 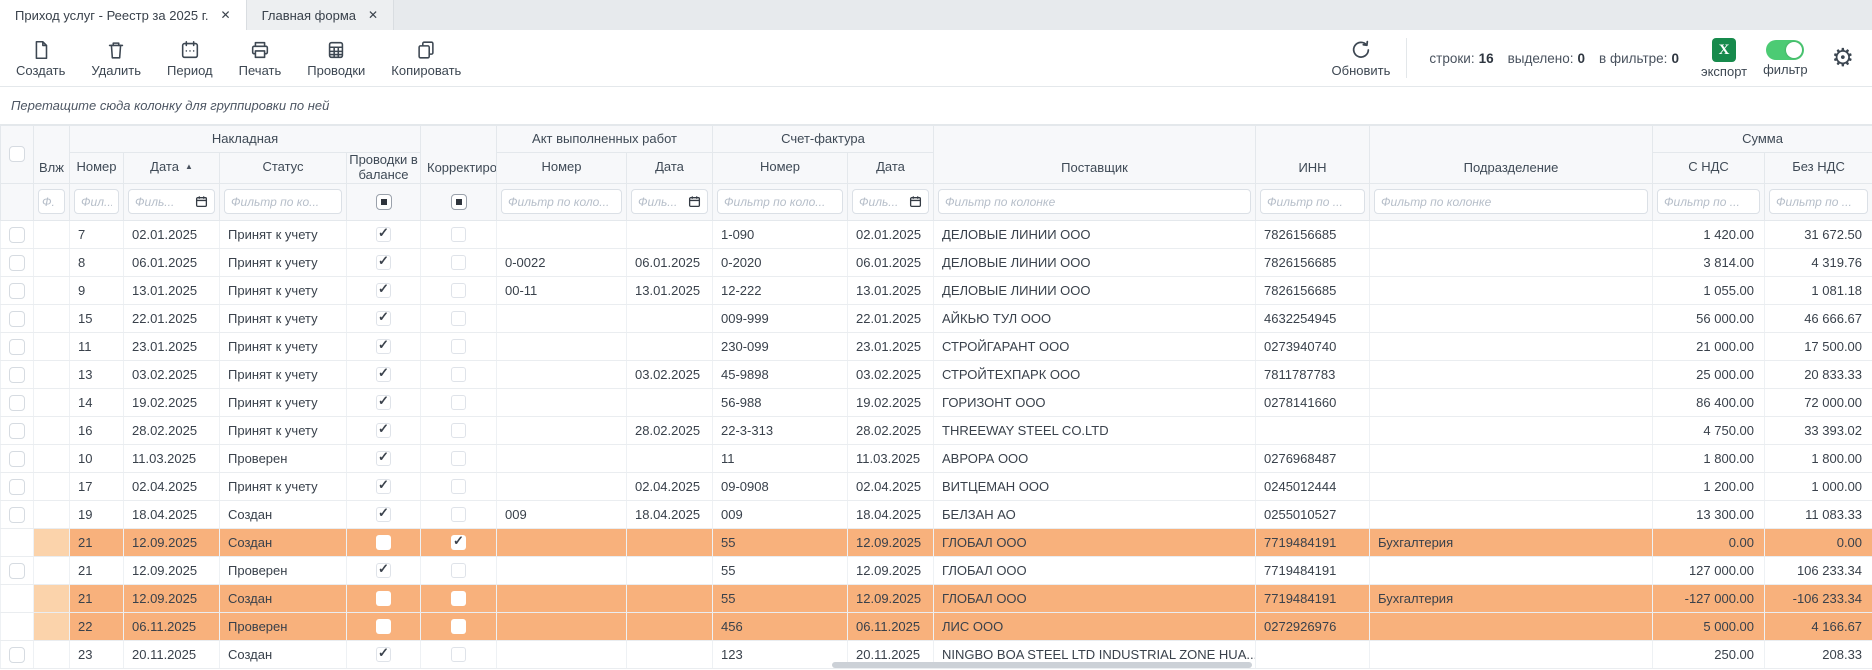 I want to click on filter-bez-nds-input, so click(x=1819, y=201).